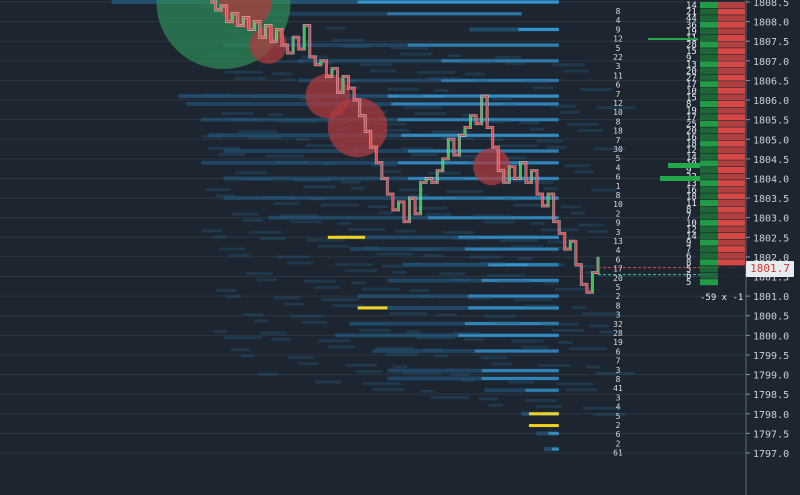 The height and width of the screenshot is (495, 800). Describe the element at coordinates (618, 177) in the screenshot. I see `dom-size-label: 6` at that location.